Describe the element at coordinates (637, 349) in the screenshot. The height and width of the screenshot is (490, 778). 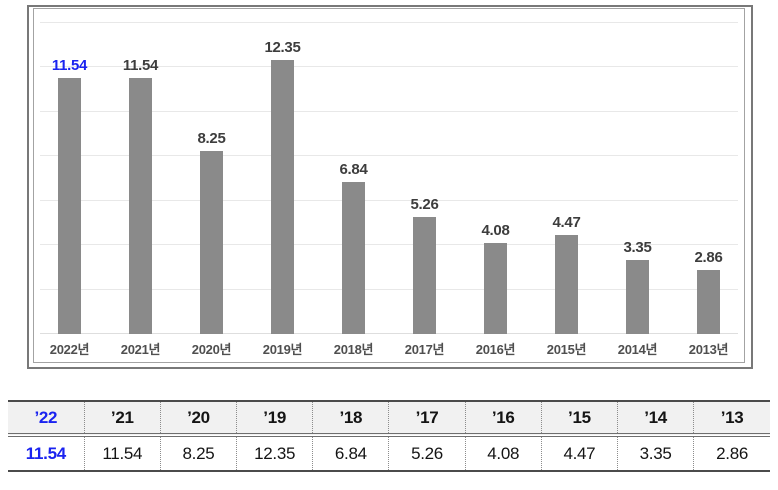
I see `x-axis-label: 2014년` at that location.